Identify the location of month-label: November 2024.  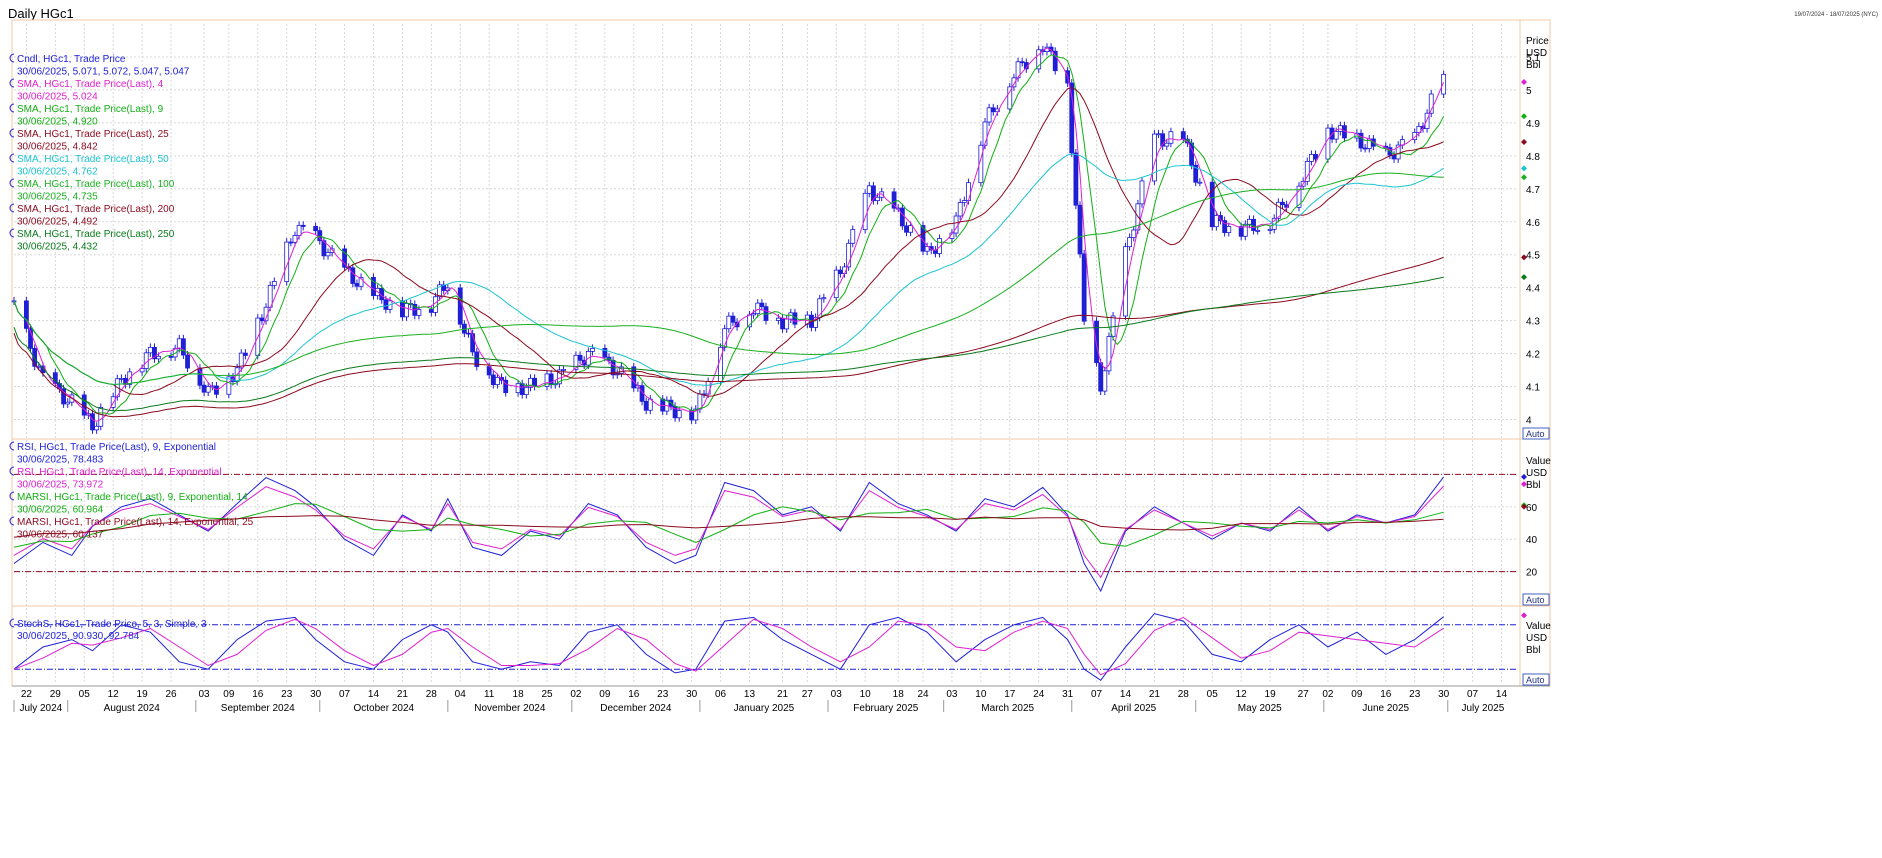
(510, 708).